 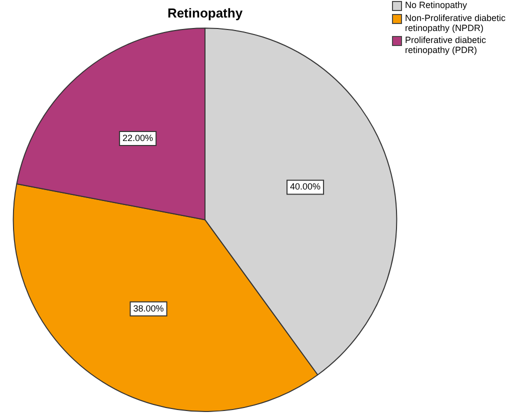 What do you see at coordinates (456, 23) in the screenshot?
I see `legend-label: Non-Proliferative diabetic retinopathy (NPDR)` at bounding box center [456, 23].